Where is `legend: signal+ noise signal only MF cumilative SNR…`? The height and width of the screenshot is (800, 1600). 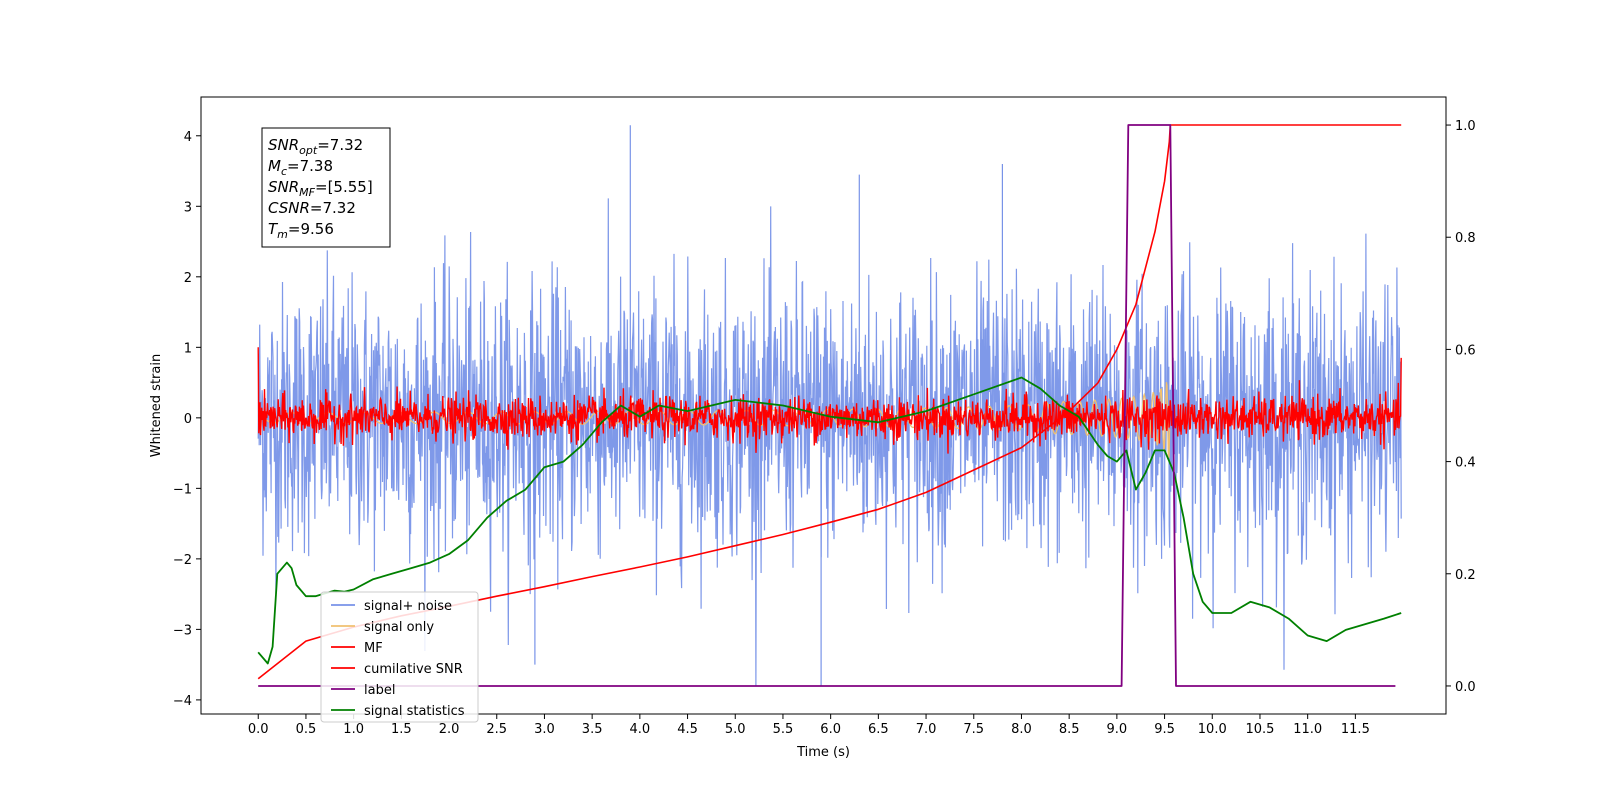
legend: signal+ noise signal only MF cumilative SNR… is located at coordinates (399, 657).